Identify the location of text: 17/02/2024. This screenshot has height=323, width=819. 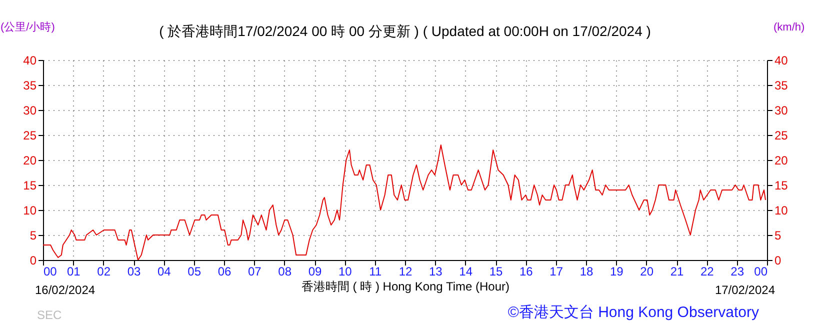
(745, 290).